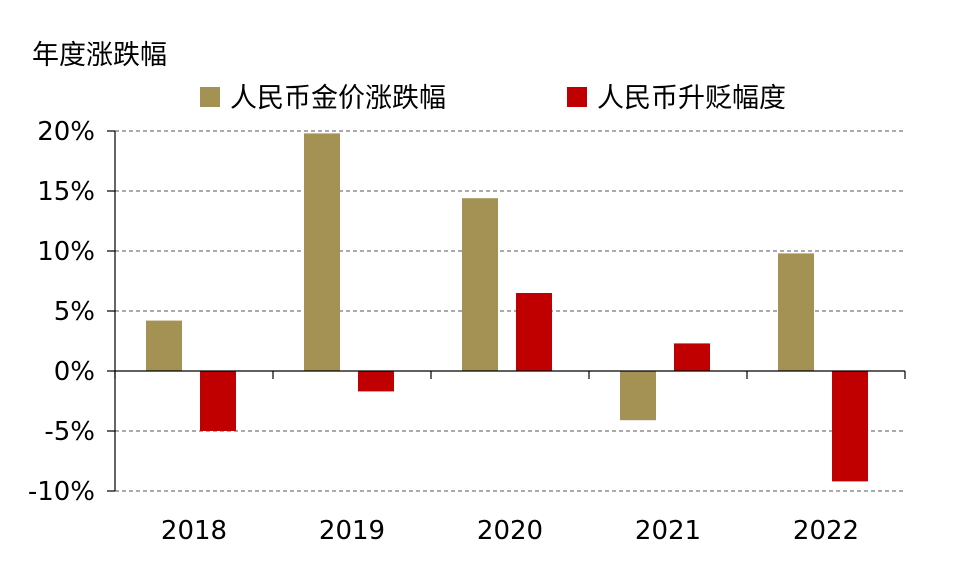  I want to click on y-axis-unit-label: 年度涨跌幅, so click(99, 55).